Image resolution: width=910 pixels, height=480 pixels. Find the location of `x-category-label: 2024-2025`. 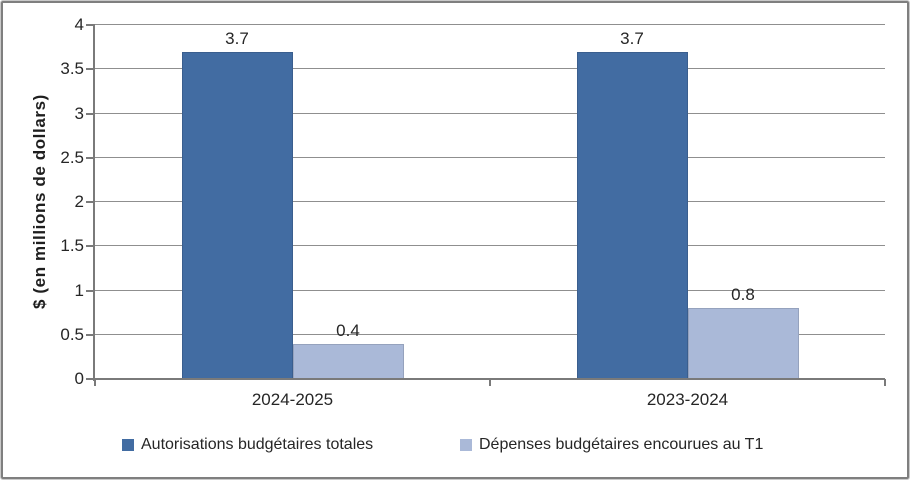

x-category-label: 2024-2025 is located at coordinates (292, 399).